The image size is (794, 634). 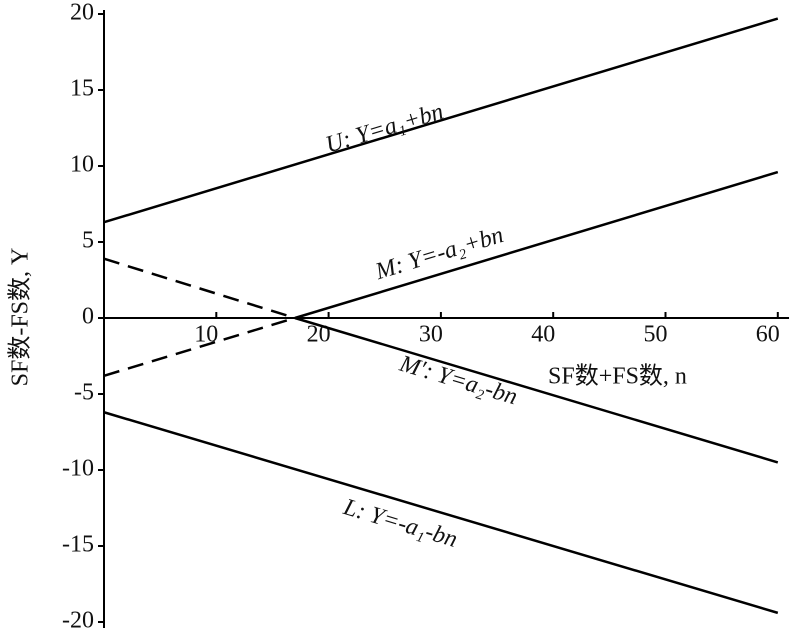 I want to click on line-label: U: Y=a₁+bn, so click(x=385, y=129).